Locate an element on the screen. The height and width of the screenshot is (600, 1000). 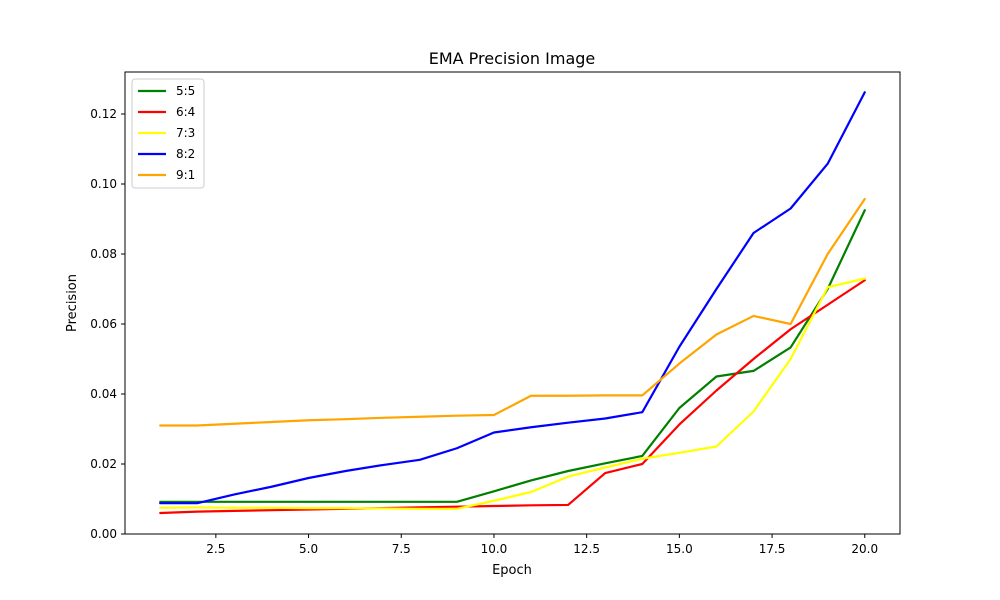
y-tick-label: 0.00 is located at coordinates (103, 534).